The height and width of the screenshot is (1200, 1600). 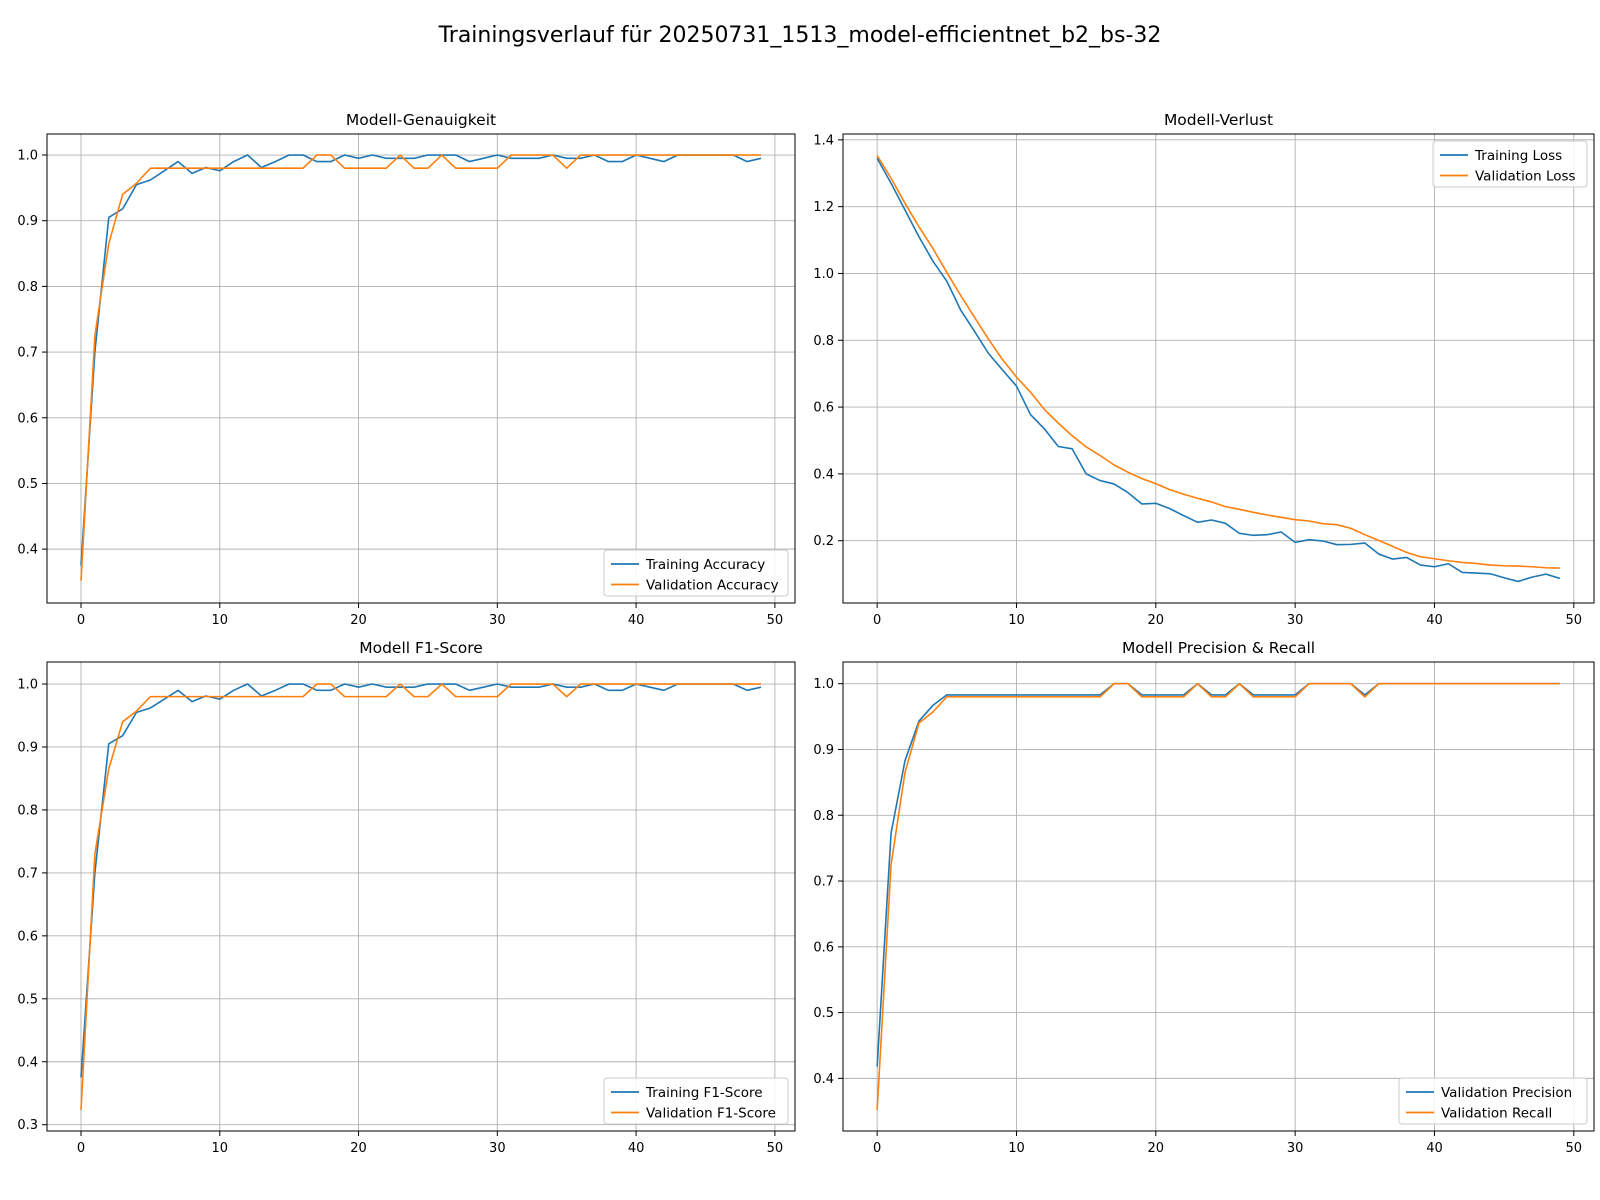 I want to click on legend-label: Validation Accuracy, so click(x=712, y=586).